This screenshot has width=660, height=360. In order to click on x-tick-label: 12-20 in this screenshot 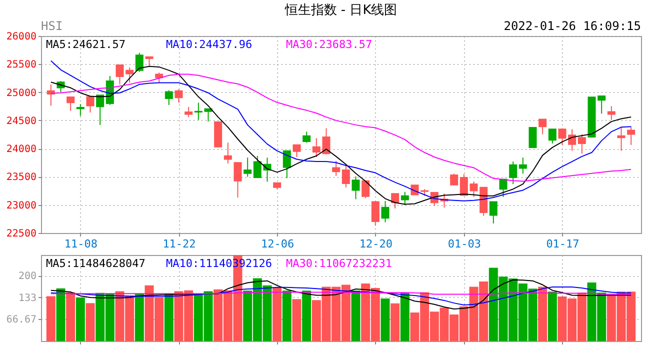, I will do `click(375, 244)`.